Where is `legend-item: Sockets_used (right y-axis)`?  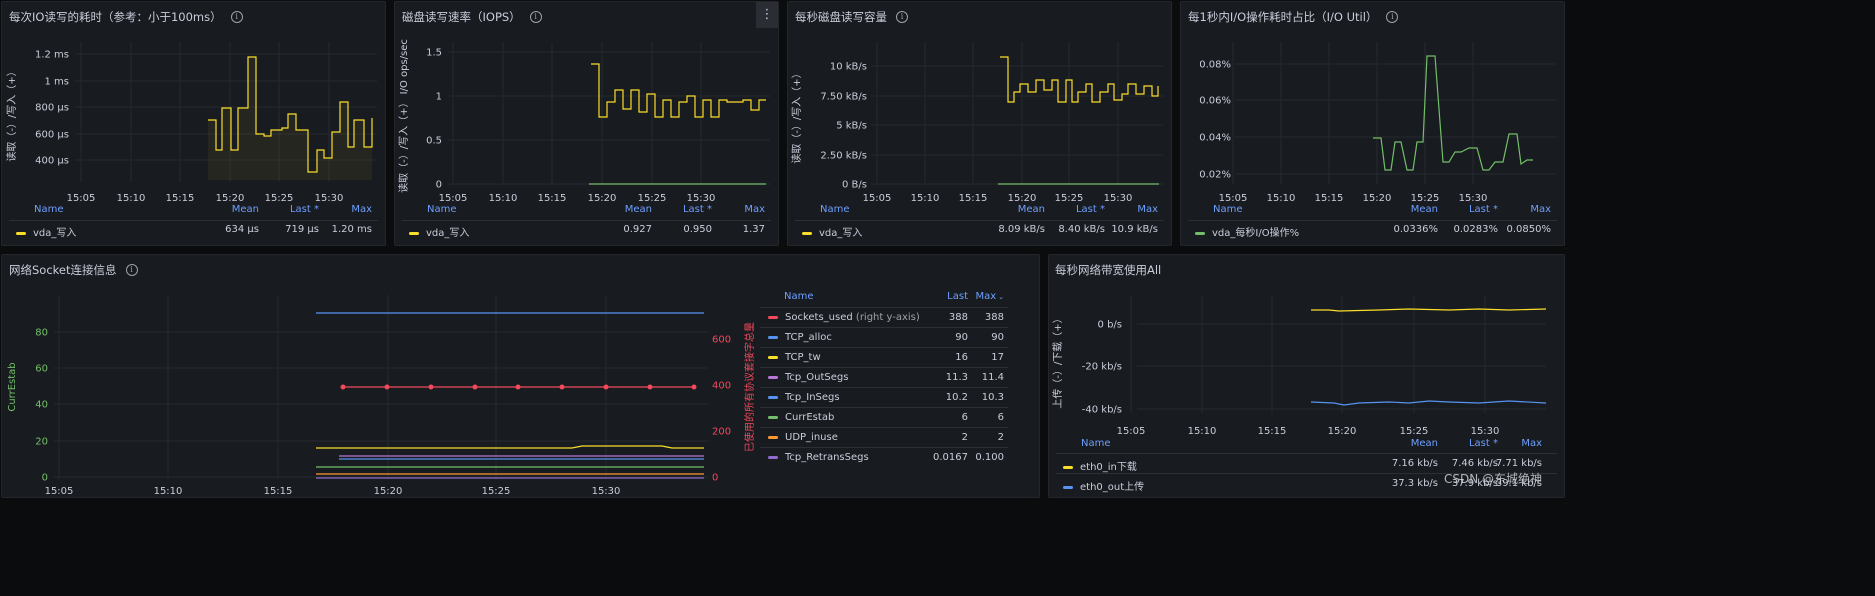 legend-item: Sockets_used (right y-axis) is located at coordinates (844, 317).